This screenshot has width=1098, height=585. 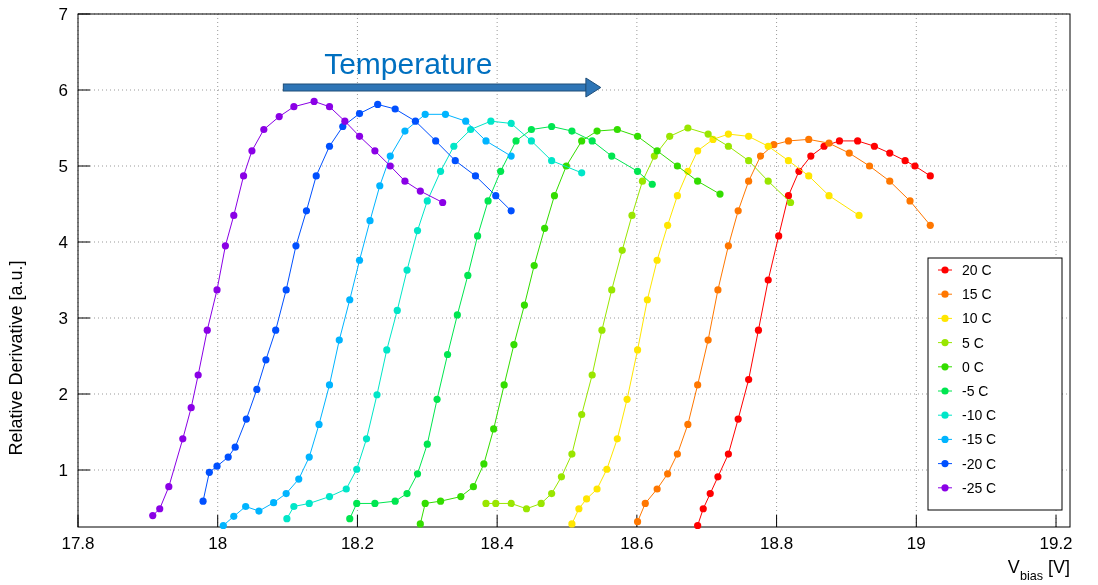 What do you see at coordinates (63, 90) in the screenshot?
I see `y-tick-label: 6` at bounding box center [63, 90].